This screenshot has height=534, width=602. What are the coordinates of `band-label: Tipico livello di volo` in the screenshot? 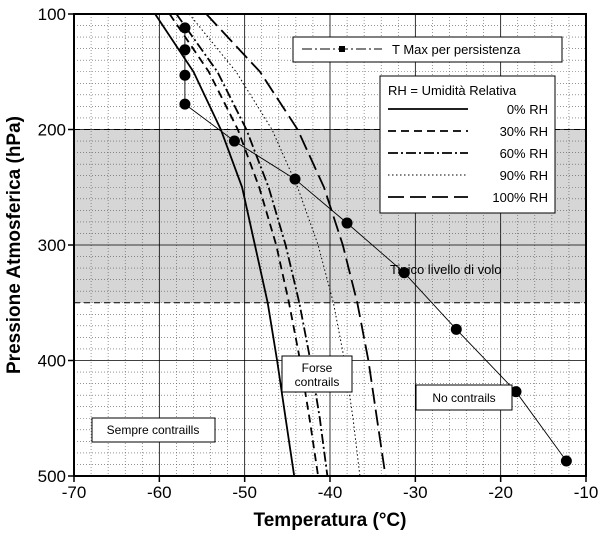 It's located at (446, 269).